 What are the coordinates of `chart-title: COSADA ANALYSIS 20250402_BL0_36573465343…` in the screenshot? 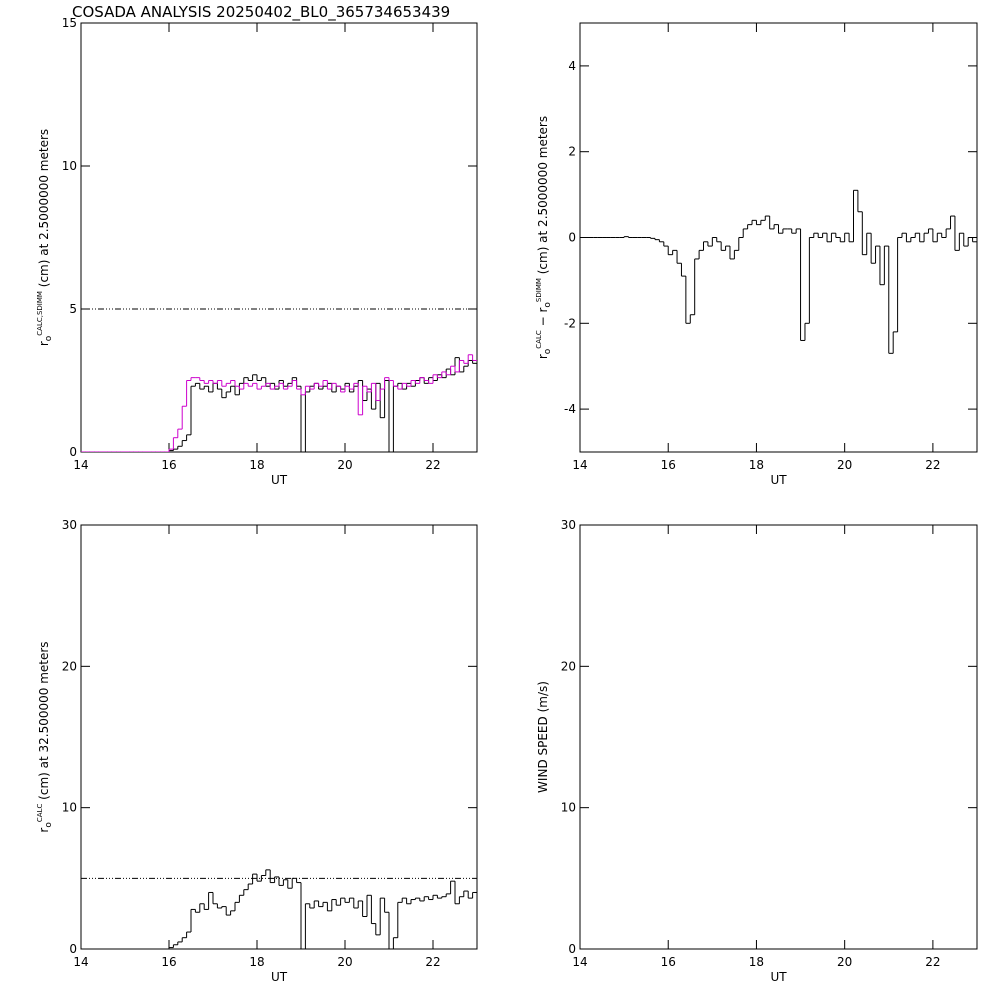 It's located at (261, 12).